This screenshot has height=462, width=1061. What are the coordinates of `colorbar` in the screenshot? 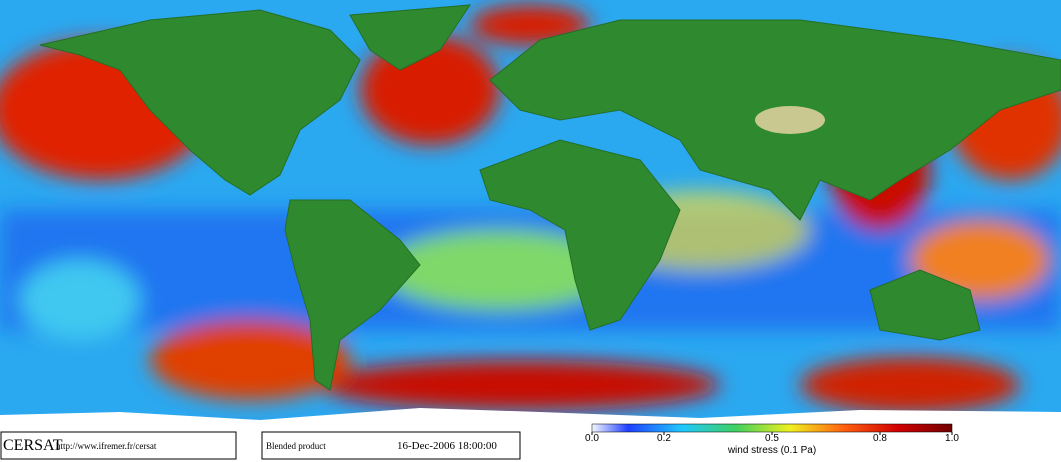 It's located at (772, 428).